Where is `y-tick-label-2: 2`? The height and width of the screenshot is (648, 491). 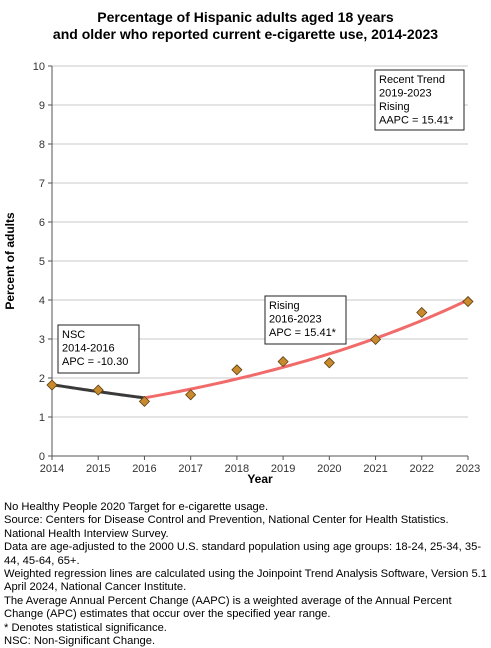 y-tick-label-2: 2 is located at coordinates (42, 379).